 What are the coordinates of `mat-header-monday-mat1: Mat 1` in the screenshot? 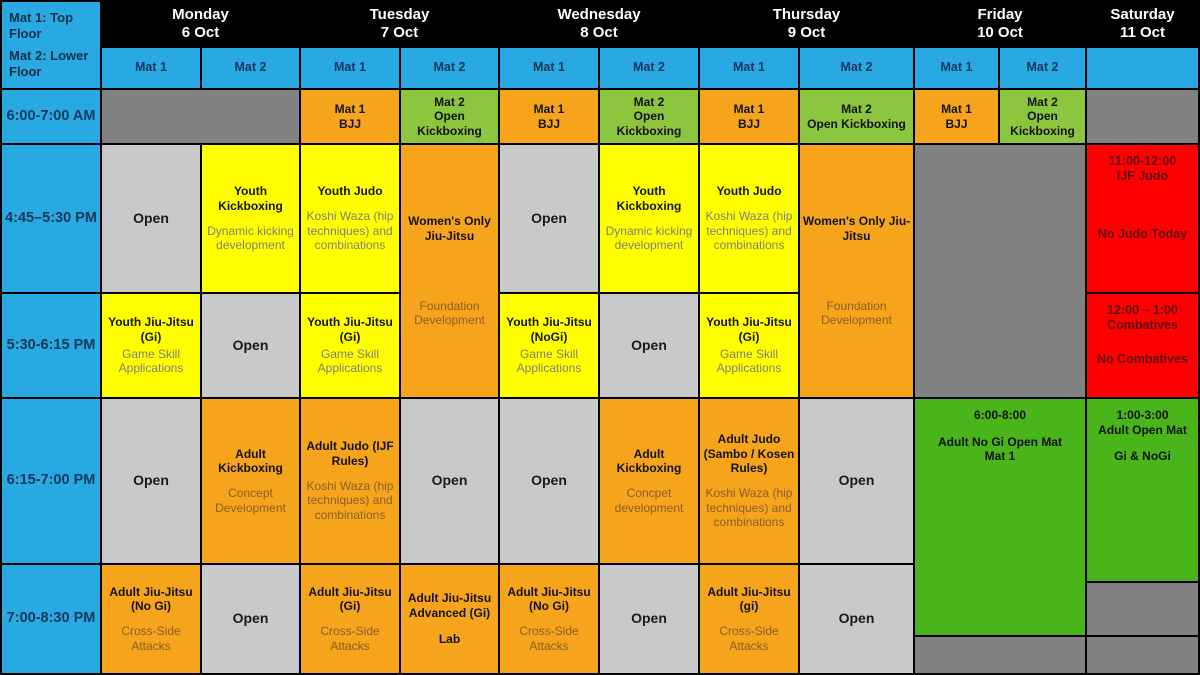 It's located at (151, 68).